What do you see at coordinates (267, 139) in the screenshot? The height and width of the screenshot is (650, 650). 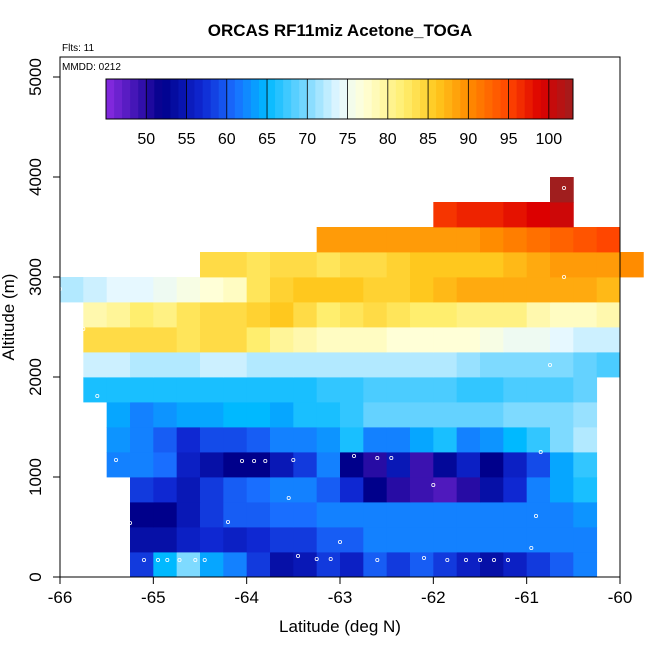 I see `colorbar-tick-label: 65` at bounding box center [267, 139].